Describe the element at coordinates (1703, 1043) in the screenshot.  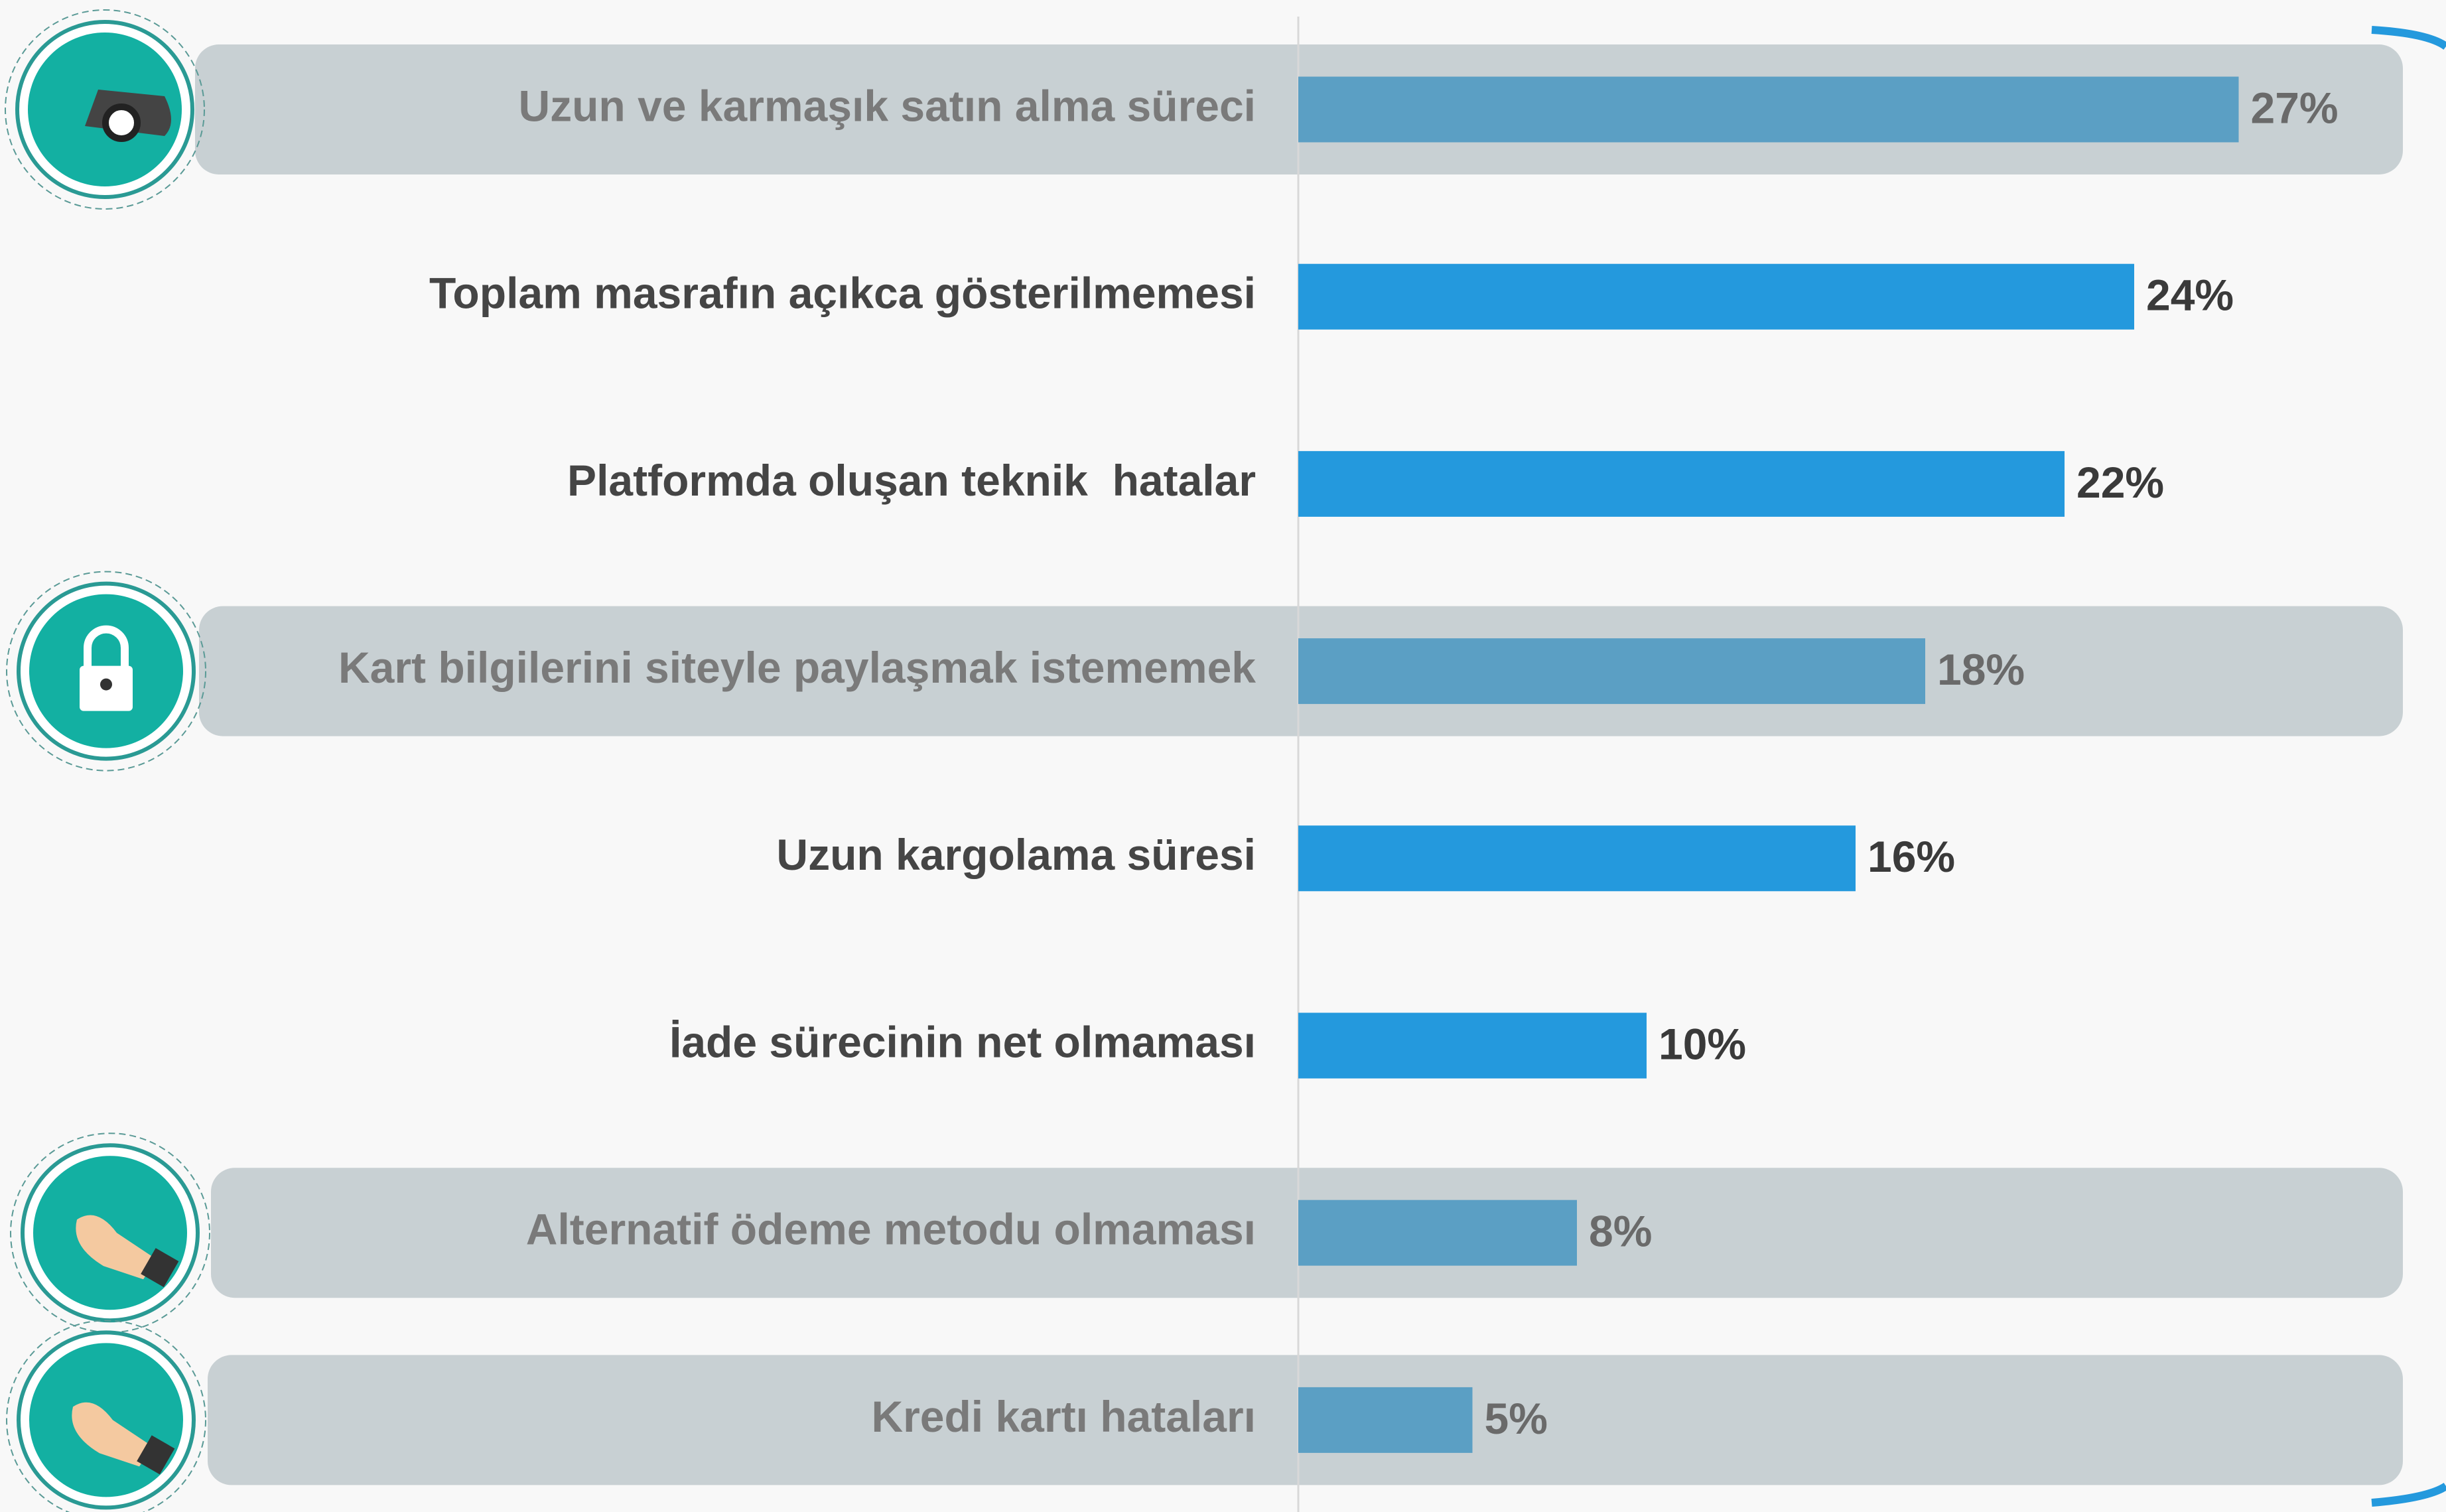
I see `value-label: 10%` at that location.